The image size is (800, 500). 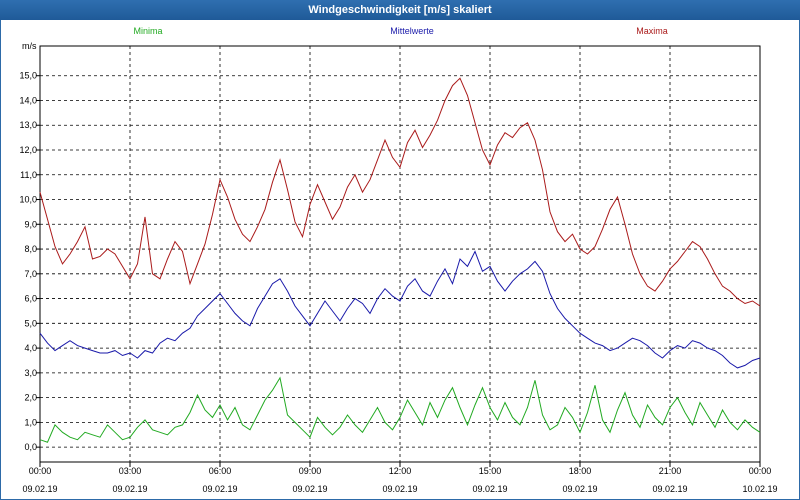 What do you see at coordinates (652, 31) in the screenshot?
I see `legend-maxima: Maxima` at bounding box center [652, 31].